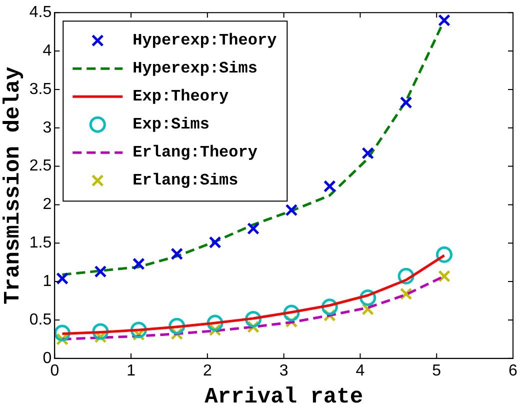 Image resolution: width=527 pixels, height=410 pixels. Describe the element at coordinates (47, 127) in the screenshot. I see `y-tick-label: 3` at that location.